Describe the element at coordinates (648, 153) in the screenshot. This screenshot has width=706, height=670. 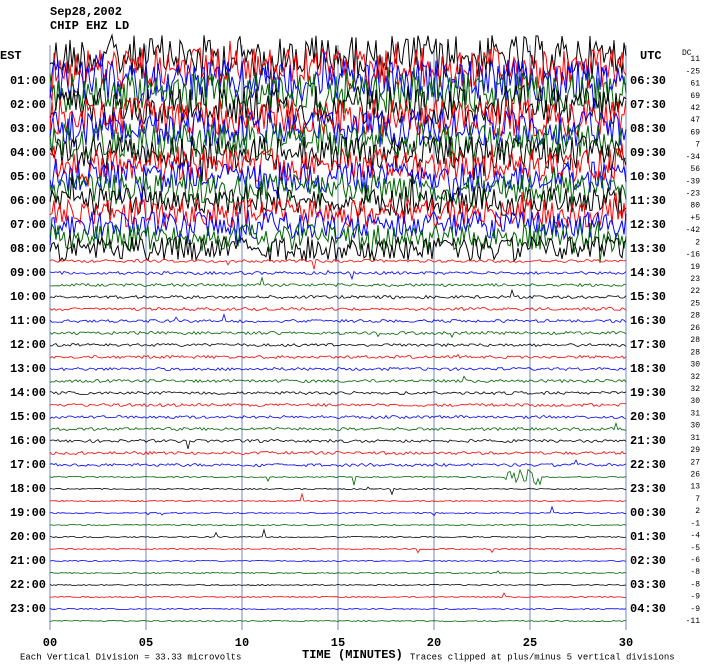
I see `right-hour-label: 09:30` at that location.